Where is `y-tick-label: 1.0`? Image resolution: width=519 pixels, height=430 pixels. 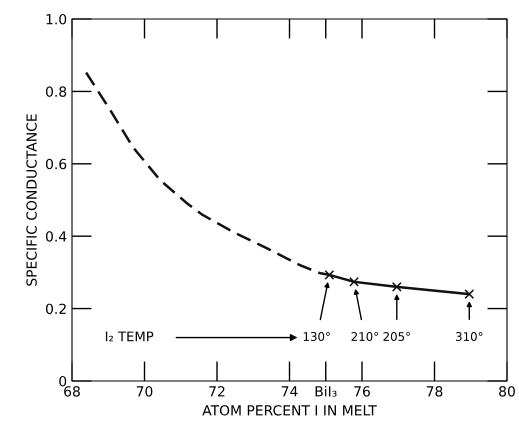 y-tick-label: 1.0 is located at coordinates (56, 19).